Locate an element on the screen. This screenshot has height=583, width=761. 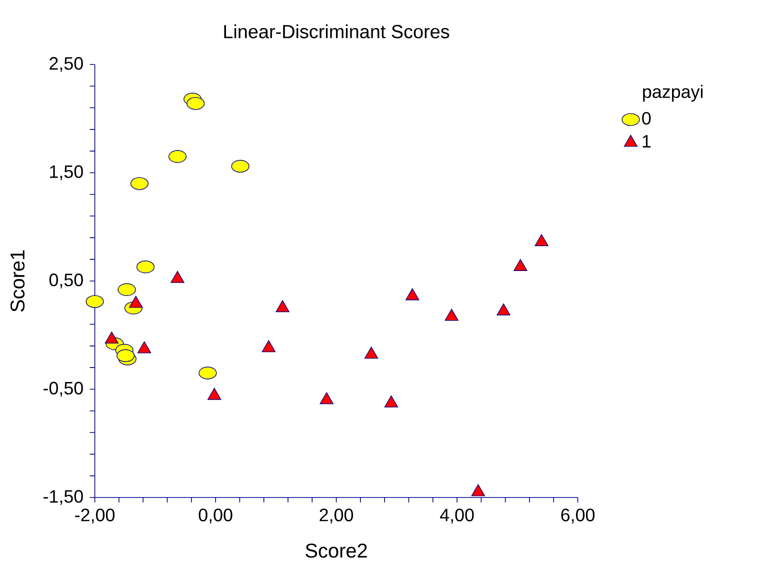
x-tick-label: 4,00 is located at coordinates (457, 516).